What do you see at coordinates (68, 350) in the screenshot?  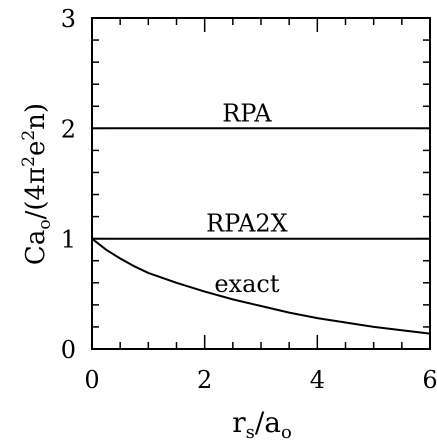 I see `y-tick-label: 0` at bounding box center [68, 350].